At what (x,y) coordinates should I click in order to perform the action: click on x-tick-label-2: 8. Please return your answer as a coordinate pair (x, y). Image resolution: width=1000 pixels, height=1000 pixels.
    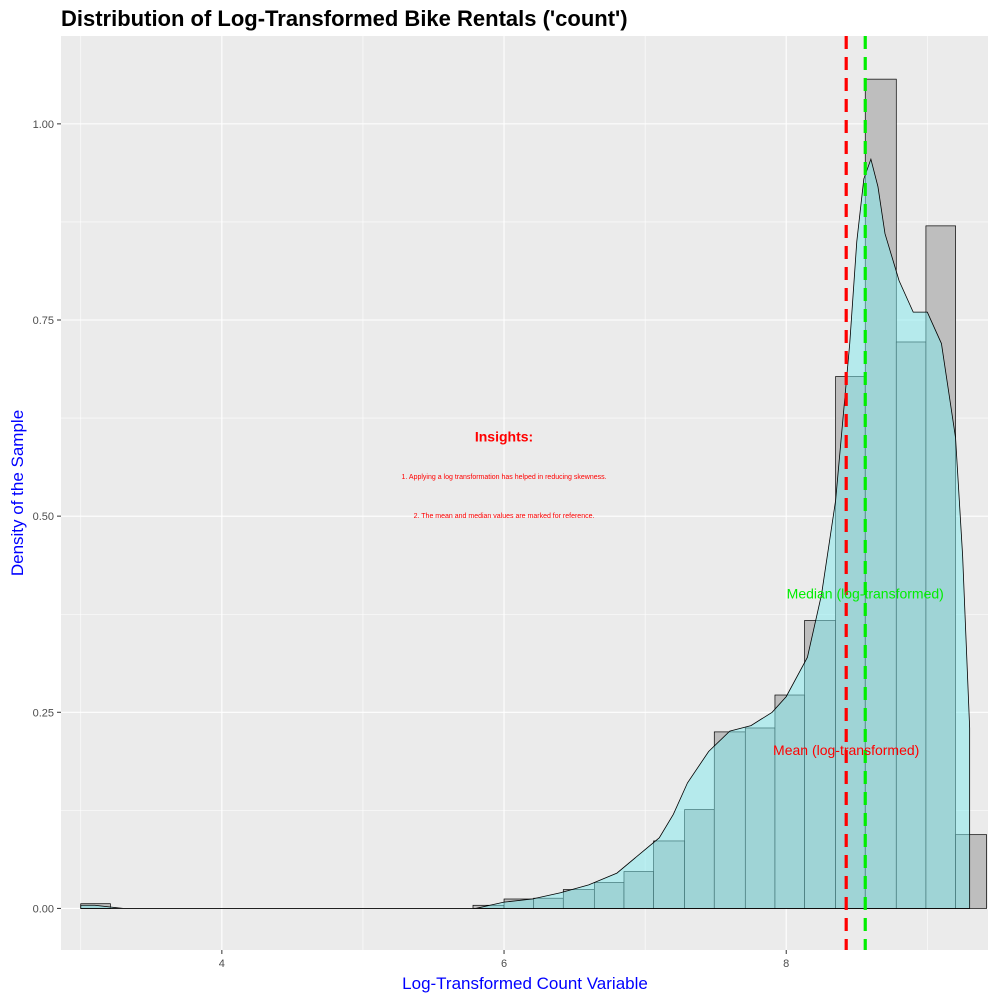
    Looking at the image, I should click on (786, 964).